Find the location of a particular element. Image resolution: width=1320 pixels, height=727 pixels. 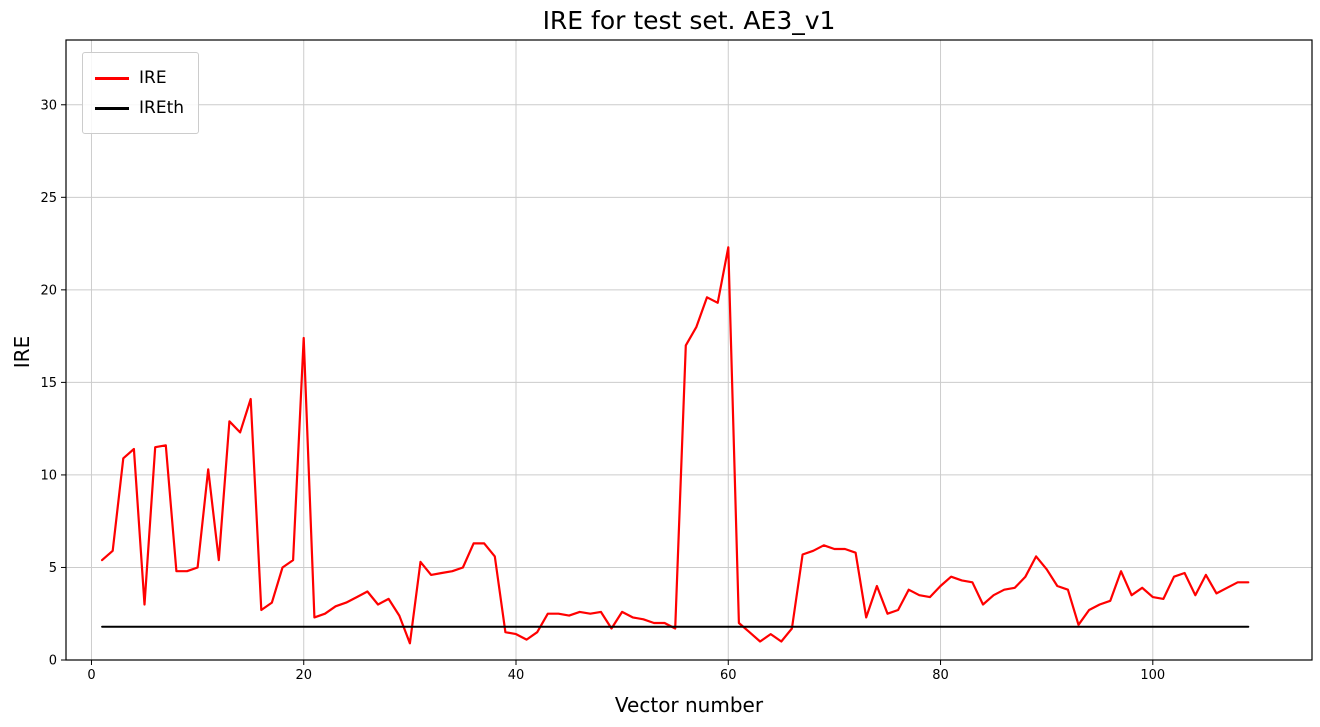

svg-text: 30 is located at coordinates (48, 105).